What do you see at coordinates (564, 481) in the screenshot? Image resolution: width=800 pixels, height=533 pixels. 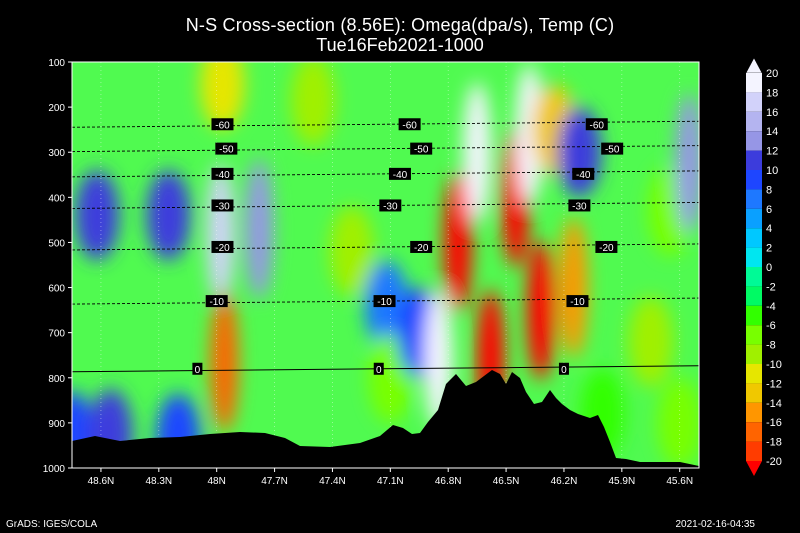 I see `x-tick-label: 46.2N` at bounding box center [564, 481].